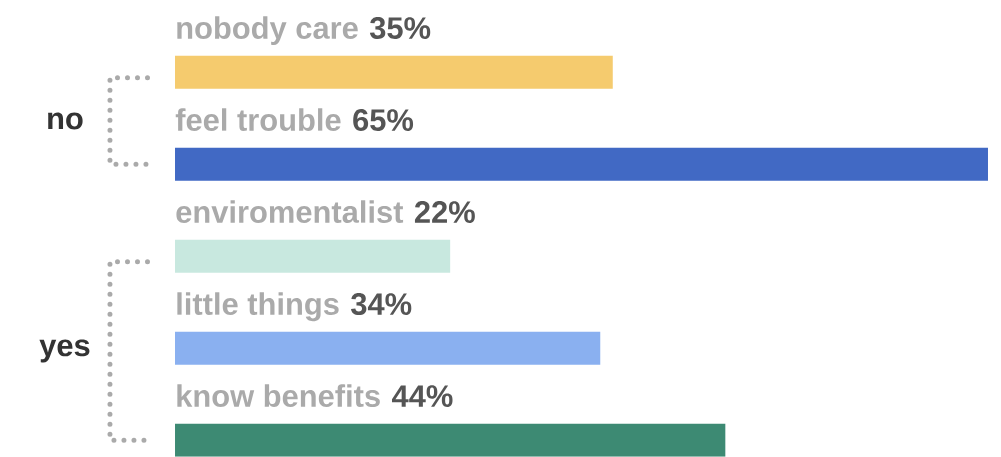 This screenshot has height=457, width=1001. What do you see at coordinates (381, 304) in the screenshot?
I see `data-label: 34%` at bounding box center [381, 304].